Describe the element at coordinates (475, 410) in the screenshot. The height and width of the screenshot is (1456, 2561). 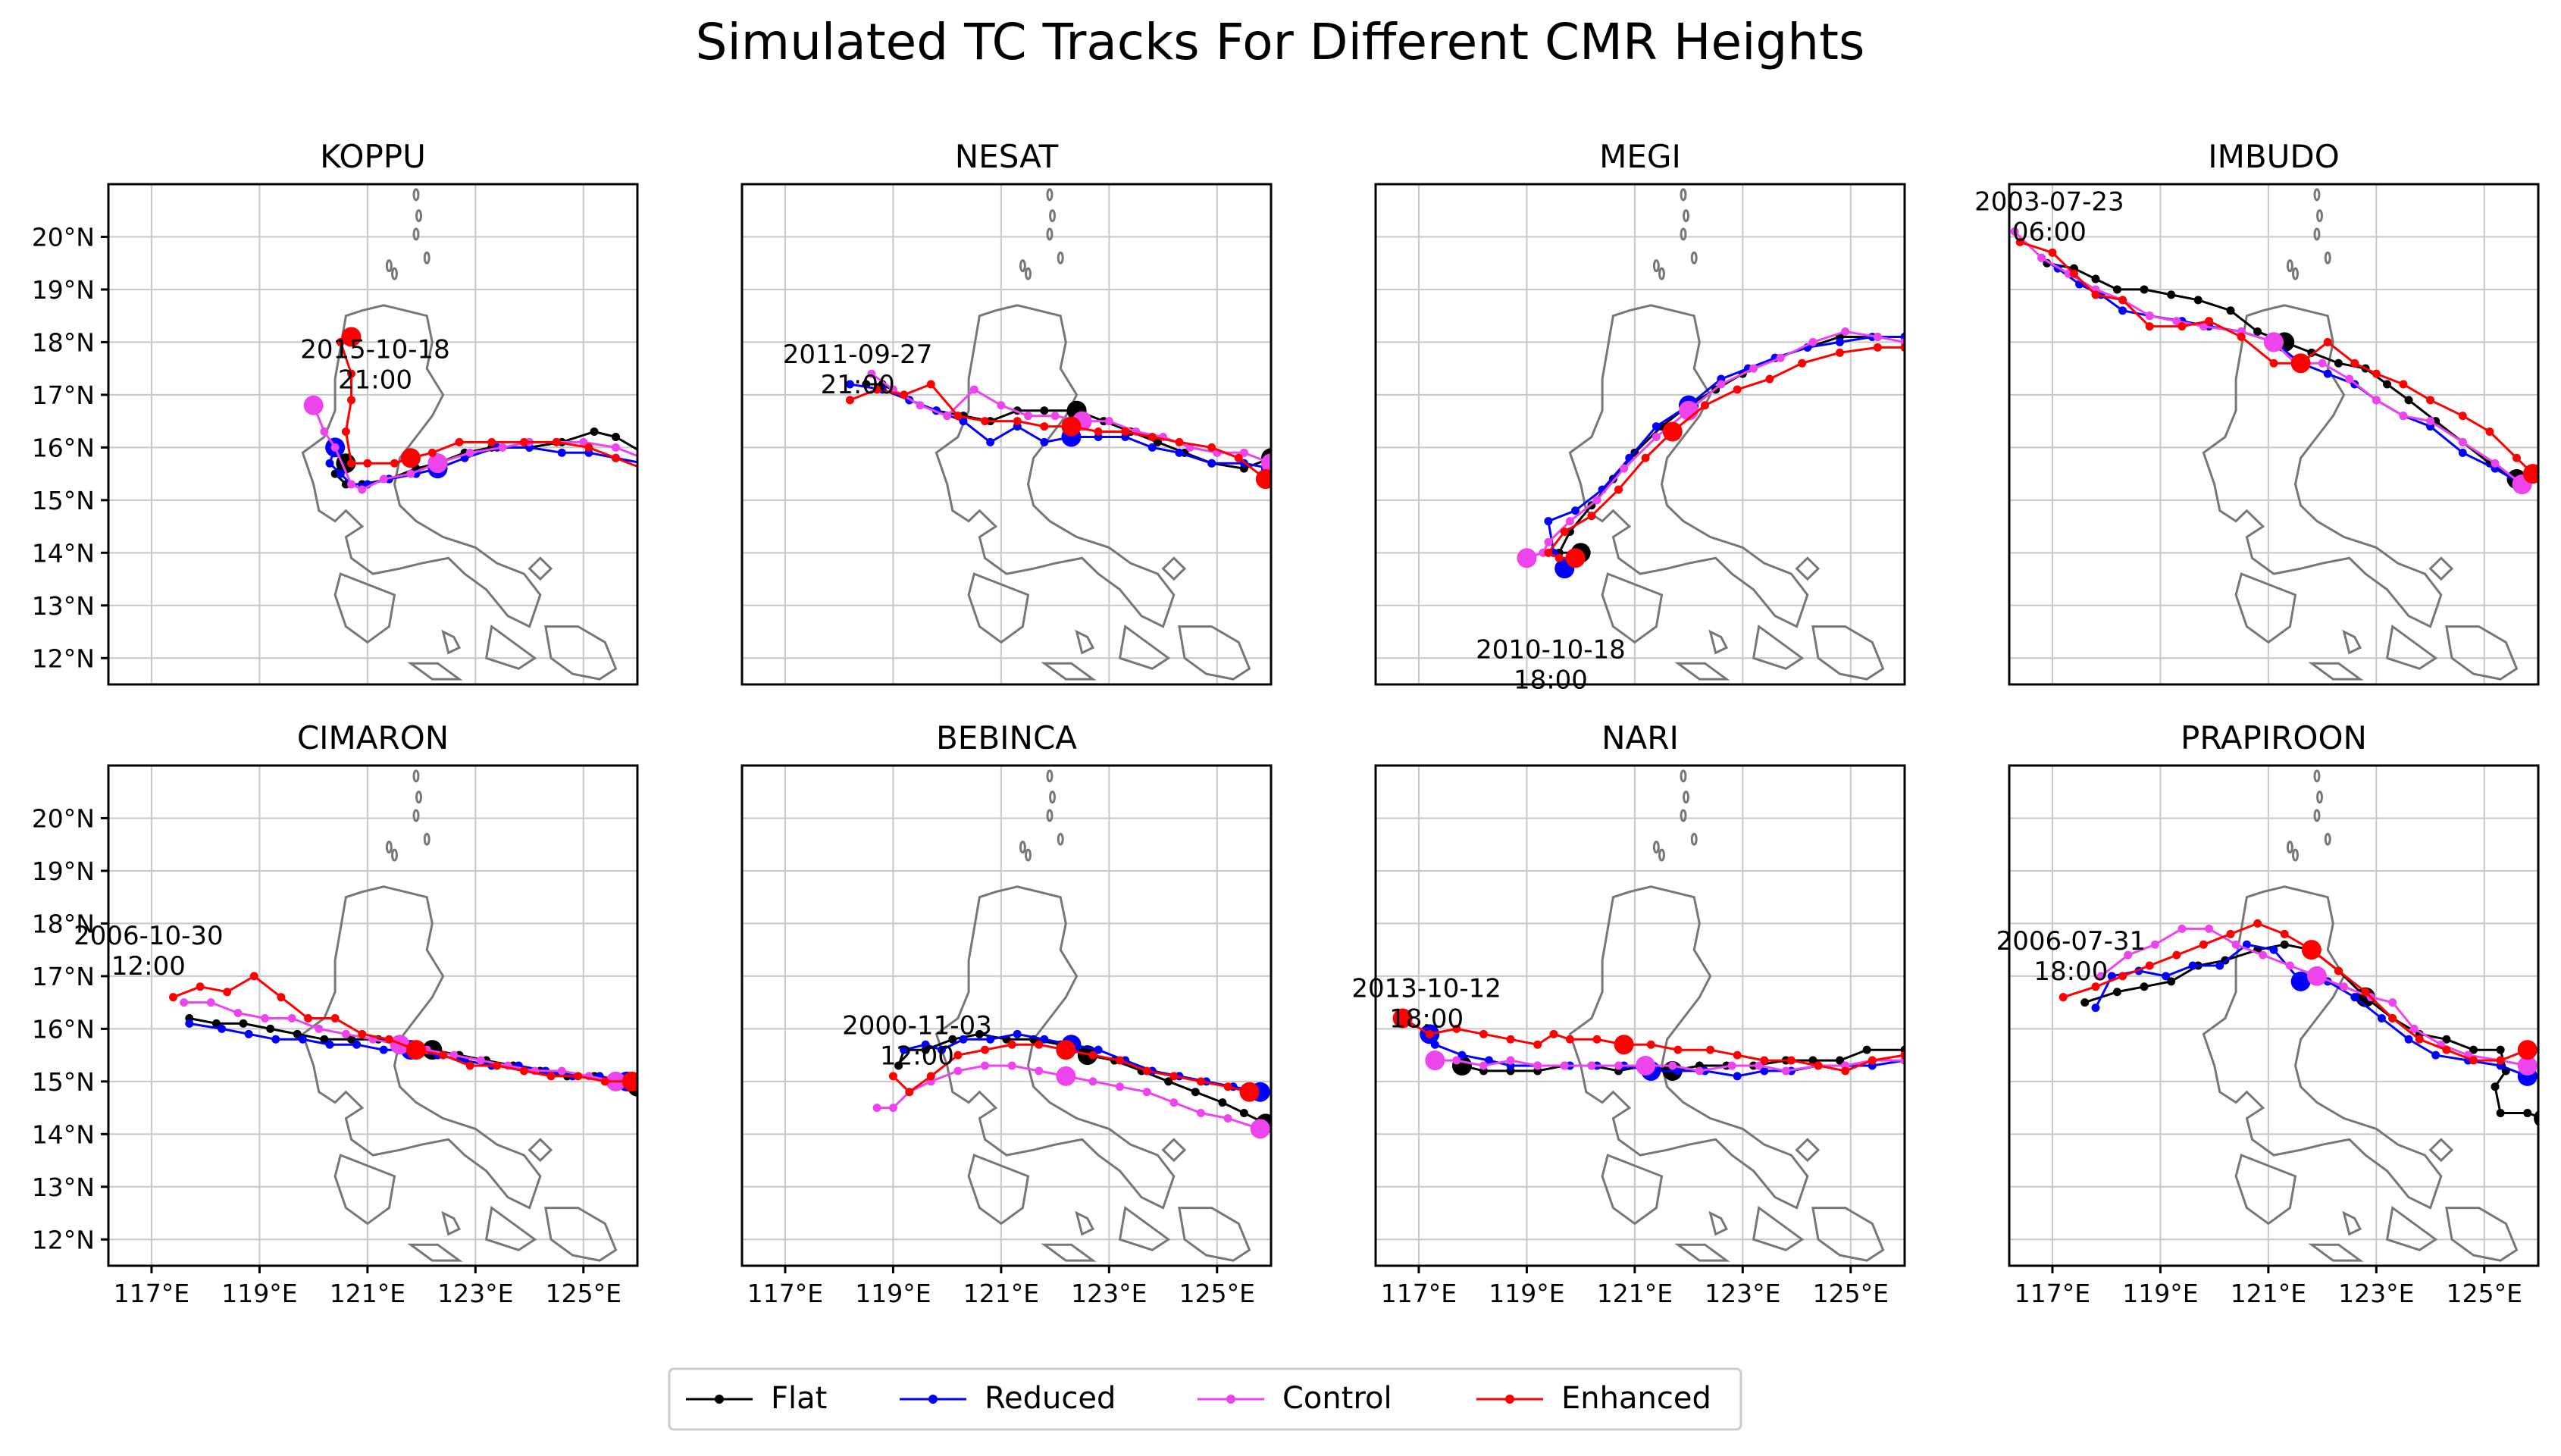
I see `tracks` at that location.